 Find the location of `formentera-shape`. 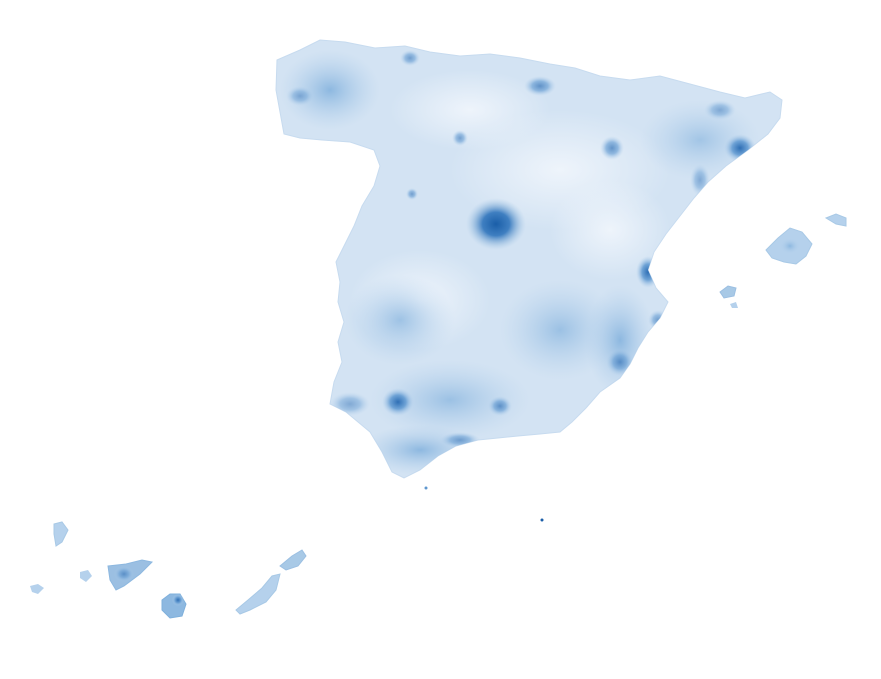

formentera-shape is located at coordinates (734, 305).